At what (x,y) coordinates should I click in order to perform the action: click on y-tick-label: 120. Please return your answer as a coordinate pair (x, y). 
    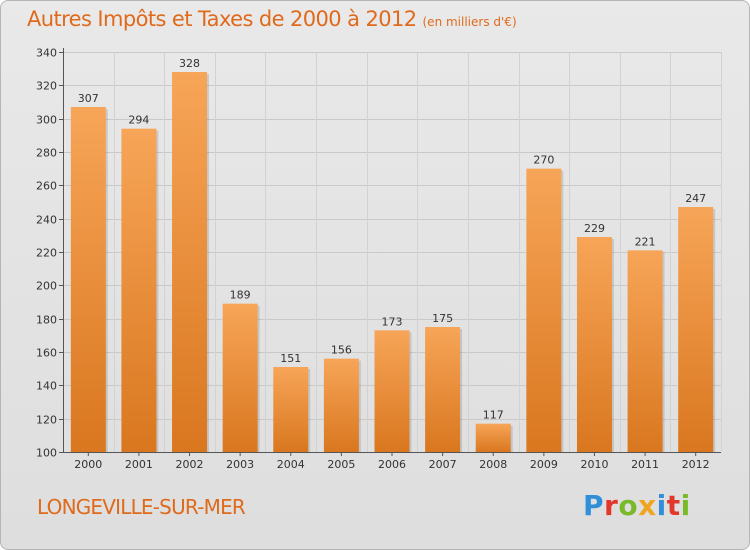
    Looking at the image, I should click on (46, 420).